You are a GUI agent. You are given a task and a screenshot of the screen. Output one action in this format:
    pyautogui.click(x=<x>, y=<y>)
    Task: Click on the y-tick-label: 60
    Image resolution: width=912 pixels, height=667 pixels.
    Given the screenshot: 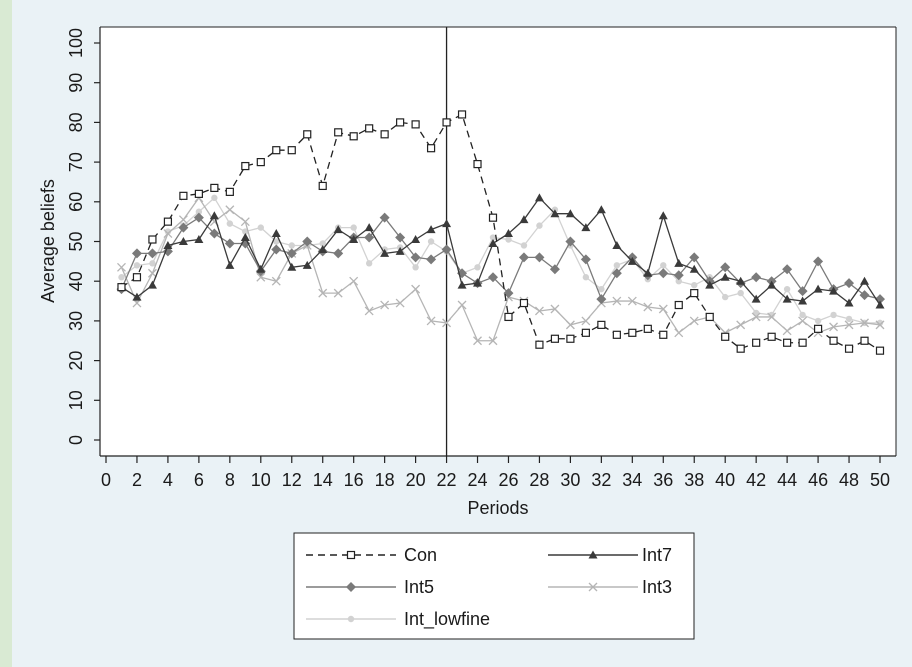 What is the action you would take?
    pyautogui.click(x=76, y=202)
    